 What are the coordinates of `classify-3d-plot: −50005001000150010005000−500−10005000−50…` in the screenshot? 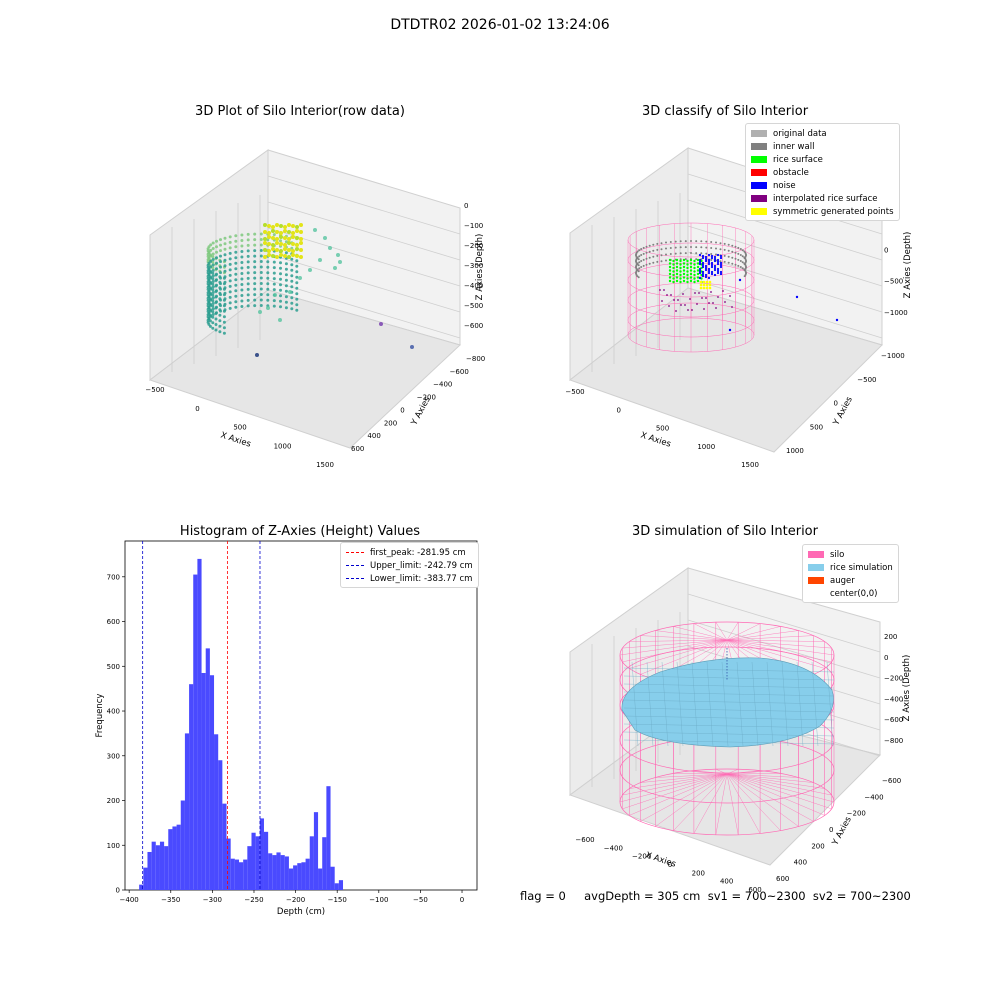 It's located at (750, 295).